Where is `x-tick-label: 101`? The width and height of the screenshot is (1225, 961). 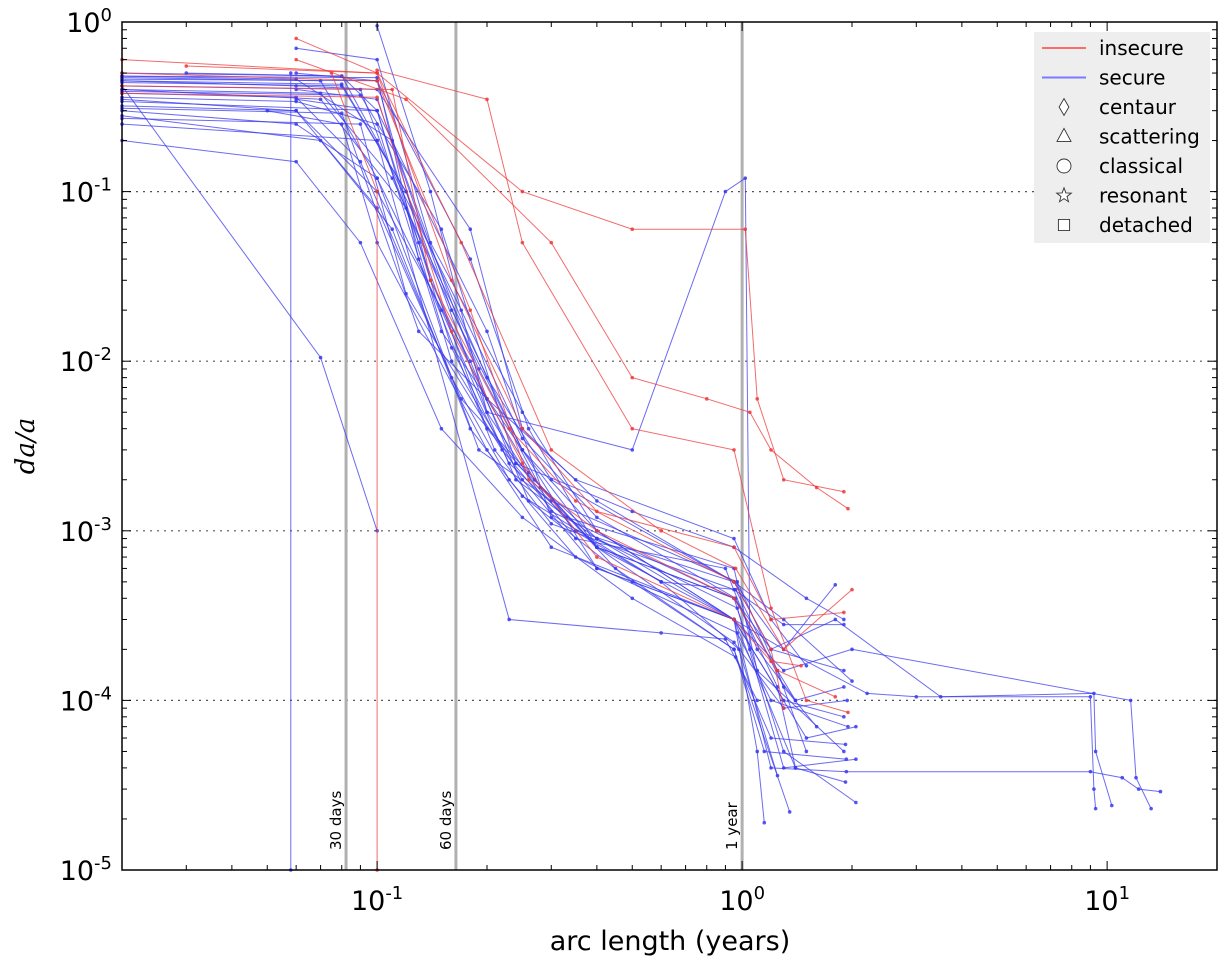
x-tick-label: 101 is located at coordinates (1107, 900).